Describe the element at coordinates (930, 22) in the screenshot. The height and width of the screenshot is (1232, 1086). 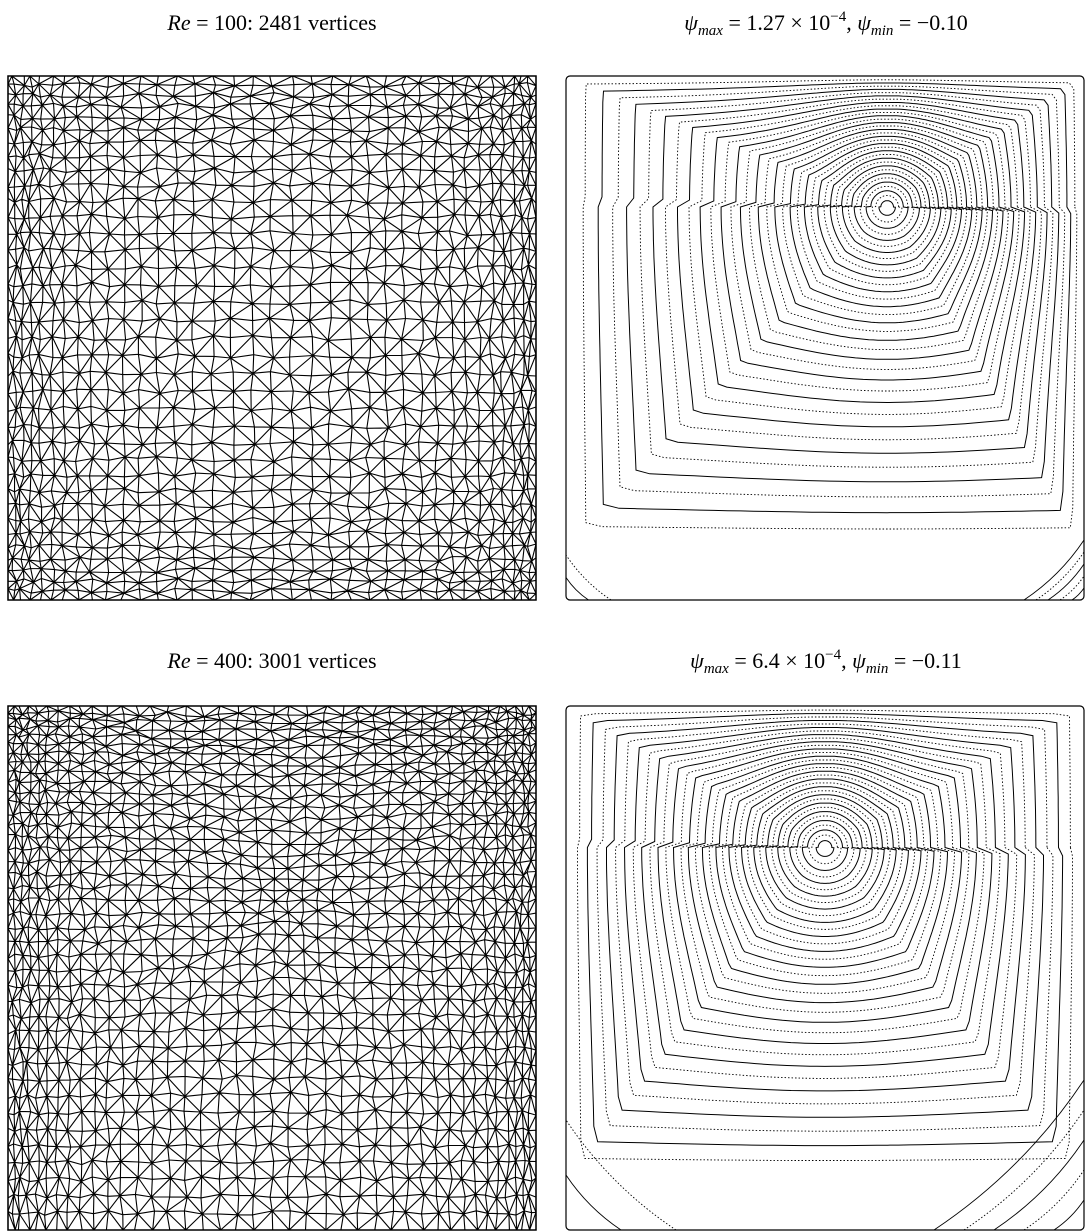
I see `caption-part: = −0.10` at that location.